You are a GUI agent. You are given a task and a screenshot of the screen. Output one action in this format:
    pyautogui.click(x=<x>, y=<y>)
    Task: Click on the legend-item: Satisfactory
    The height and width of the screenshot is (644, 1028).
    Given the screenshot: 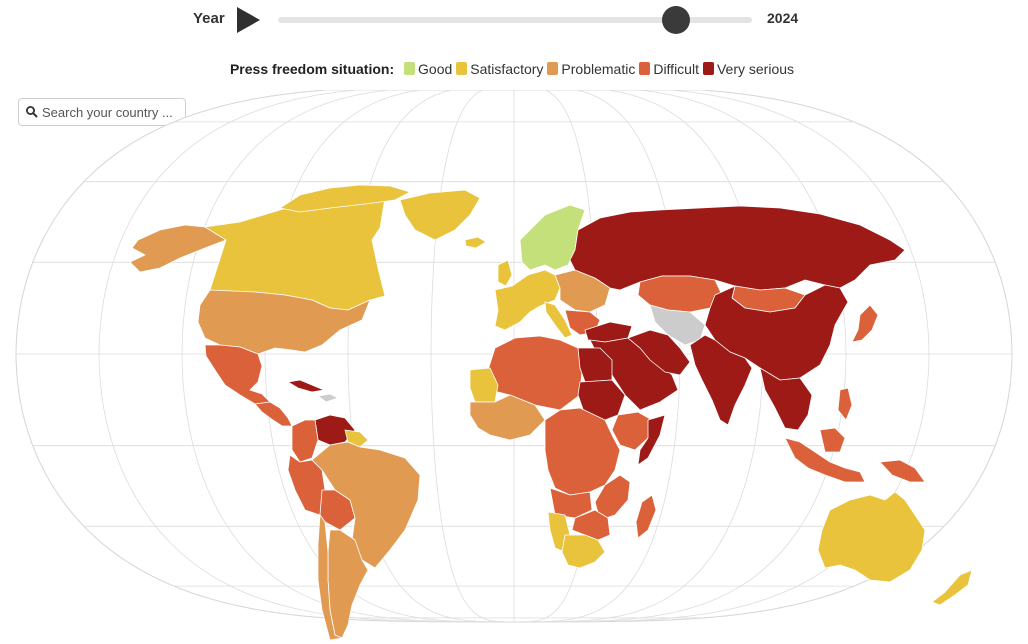 What is the action you would take?
    pyautogui.click(x=499, y=69)
    